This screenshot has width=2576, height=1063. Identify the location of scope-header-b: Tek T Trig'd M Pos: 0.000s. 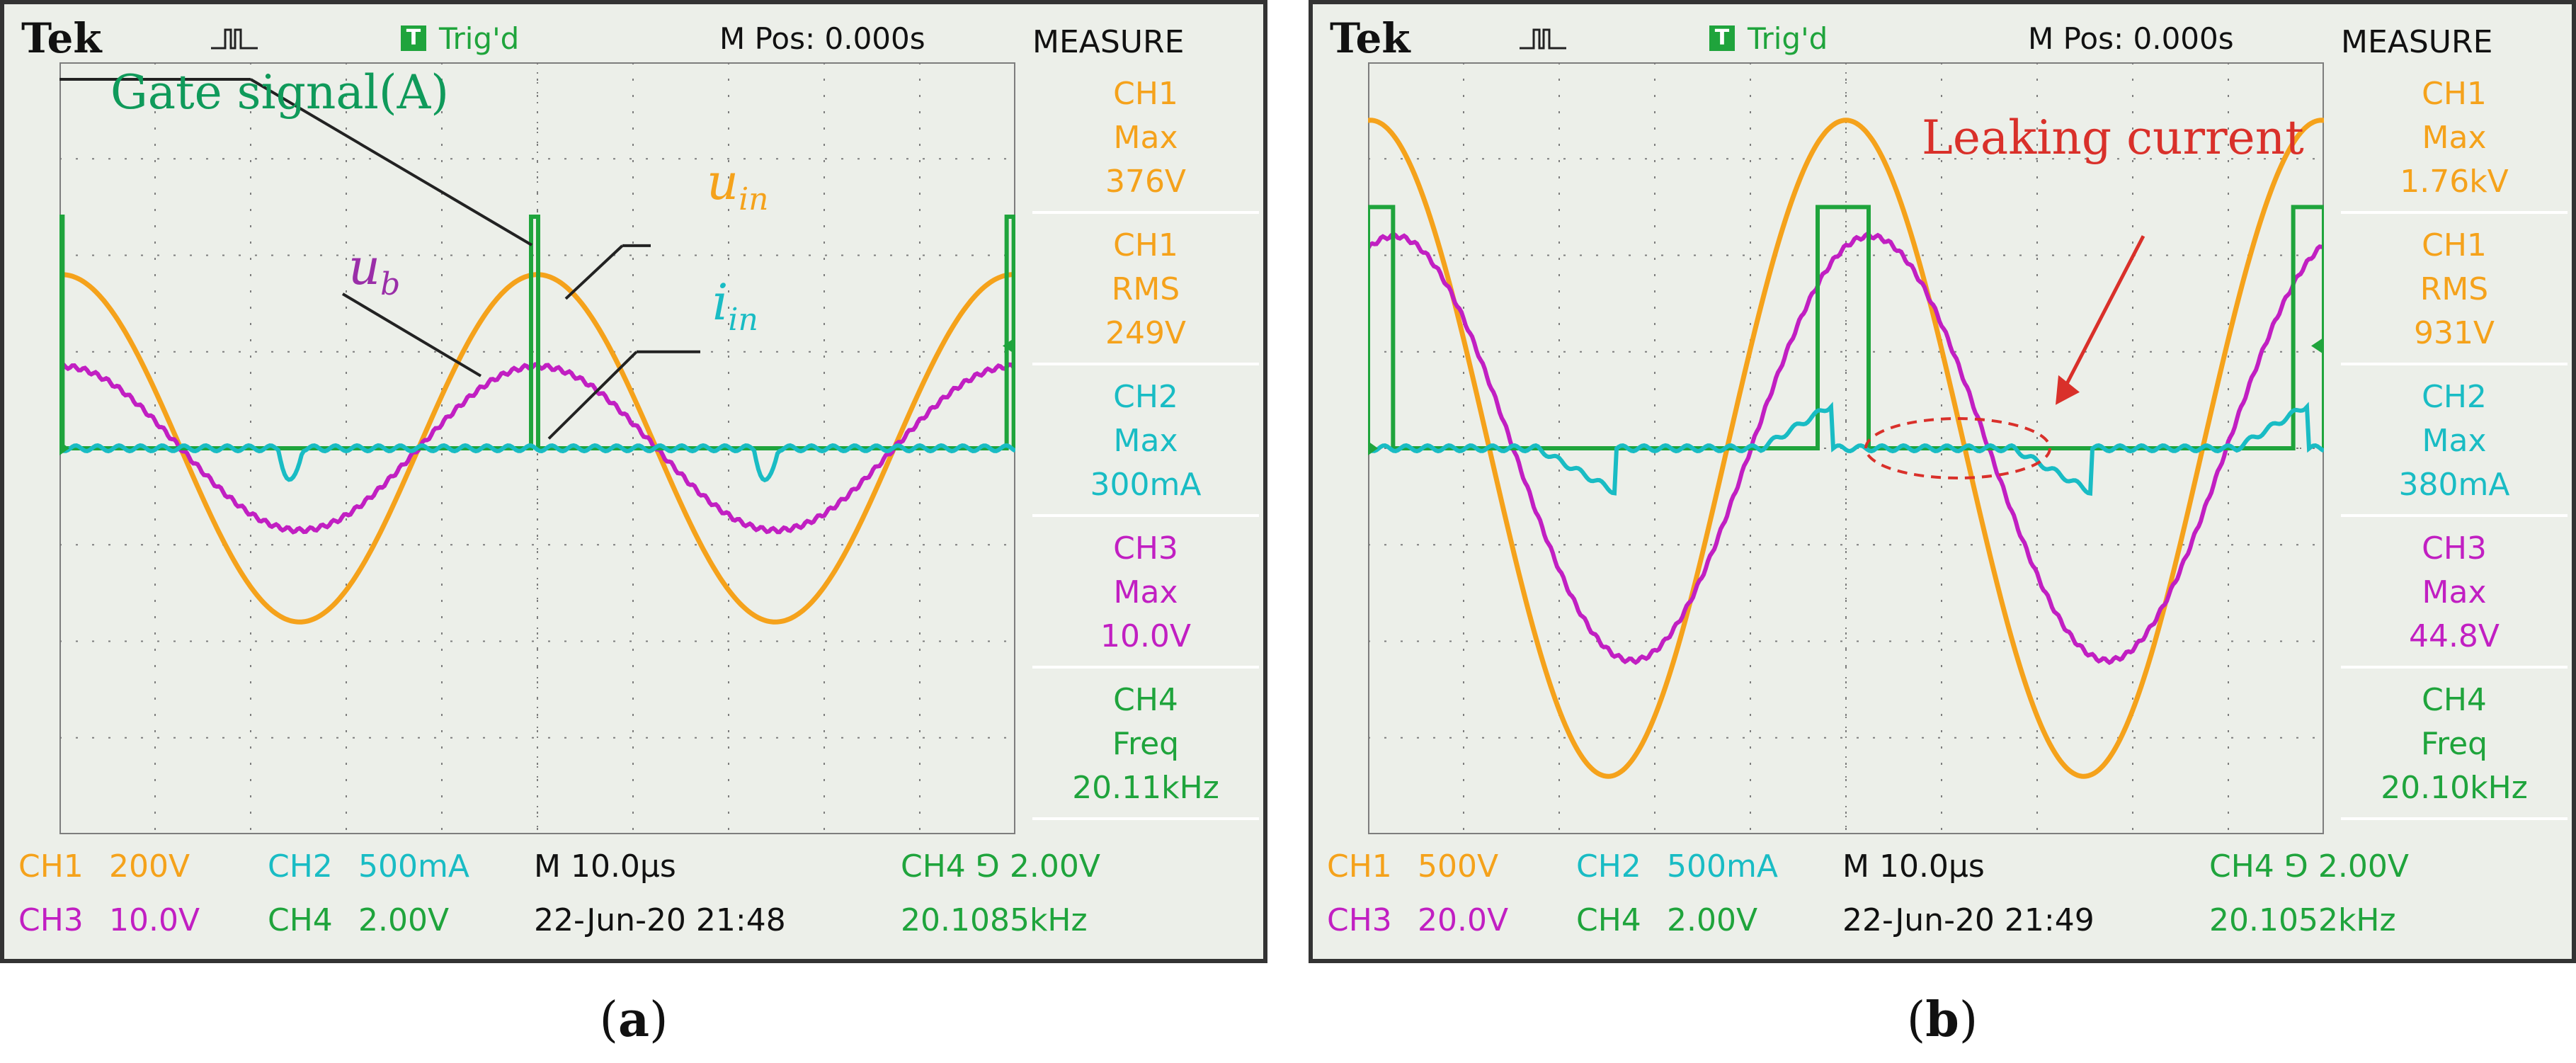
(1819, 33).